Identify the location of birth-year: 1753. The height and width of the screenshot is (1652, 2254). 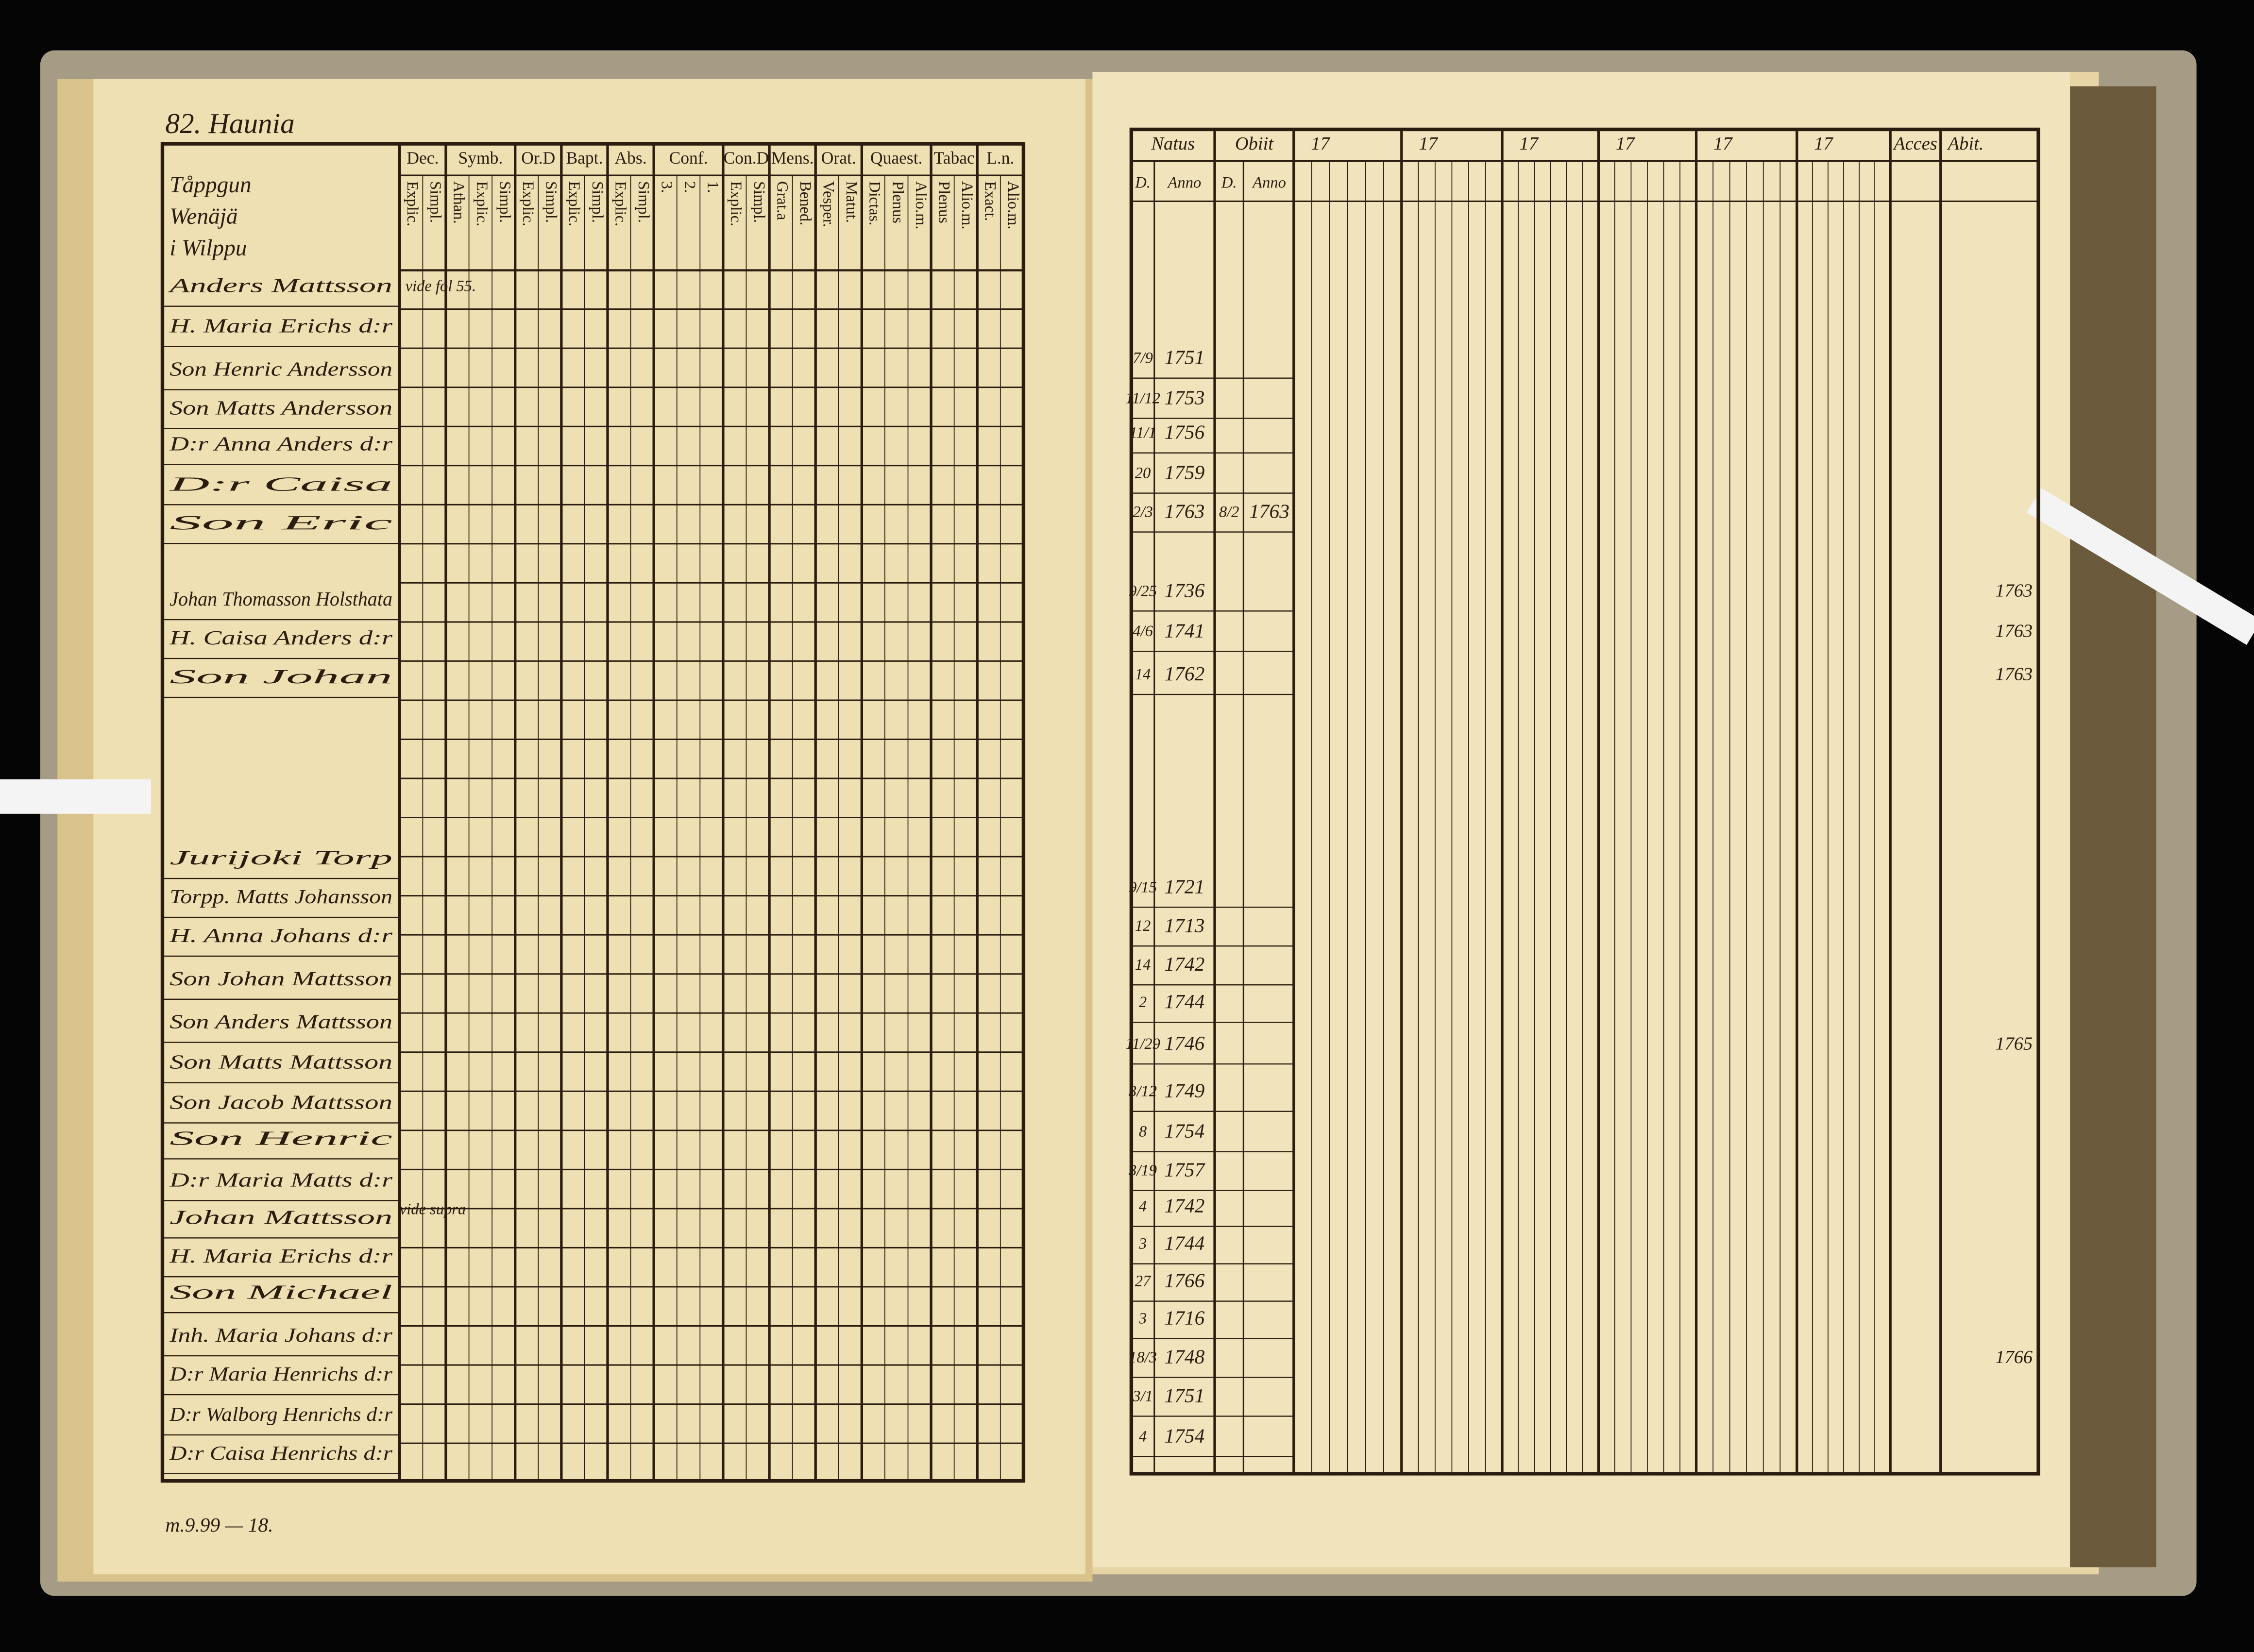
(1184, 398).